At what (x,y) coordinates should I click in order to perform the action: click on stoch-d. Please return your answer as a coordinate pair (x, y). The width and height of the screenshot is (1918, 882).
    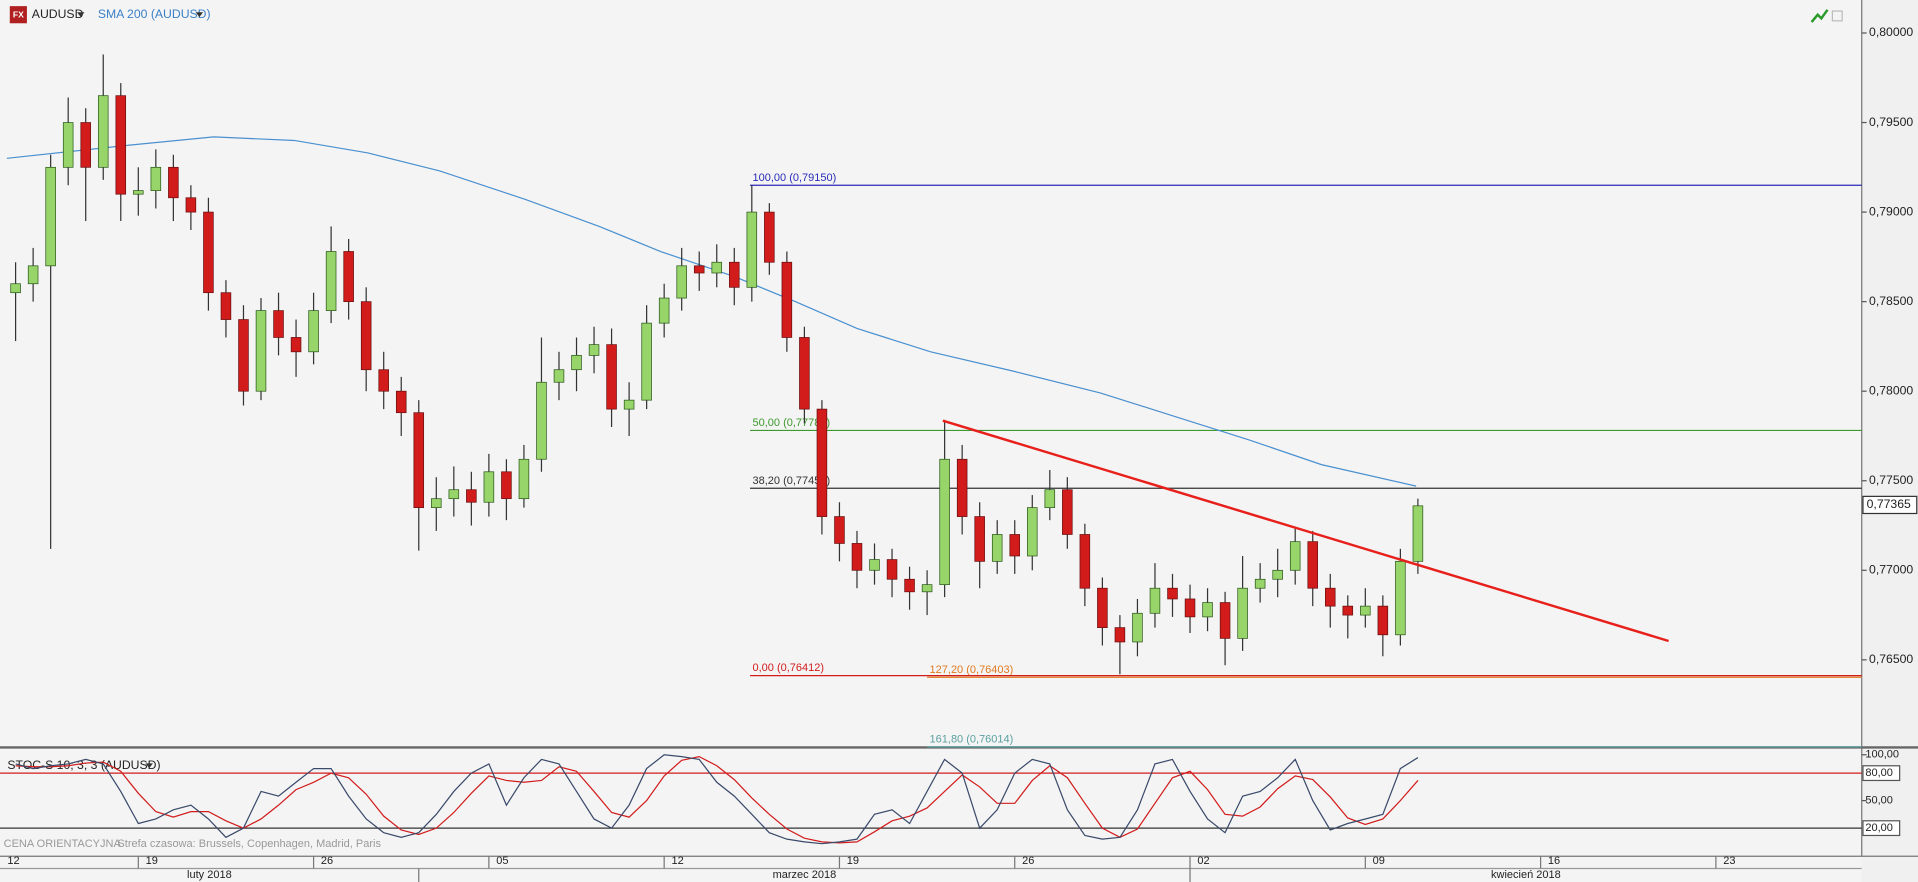
    Looking at the image, I should click on (717, 799).